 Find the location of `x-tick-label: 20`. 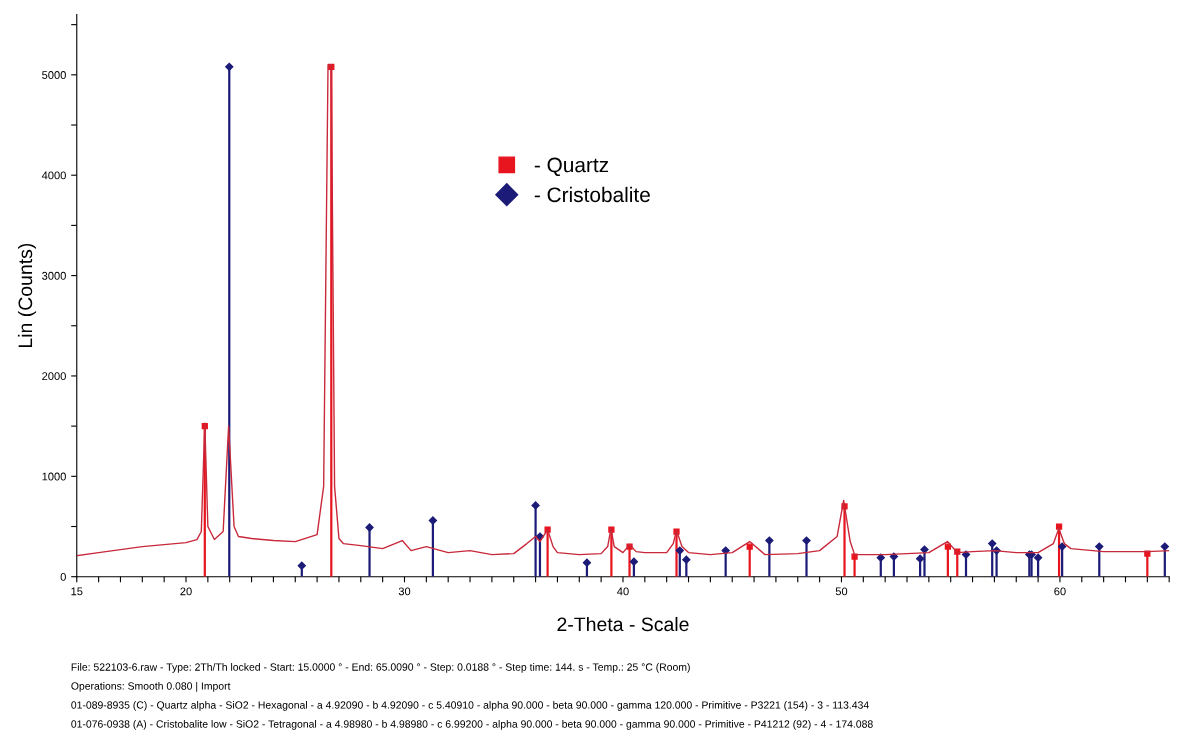

x-tick-label: 20 is located at coordinates (186, 591).